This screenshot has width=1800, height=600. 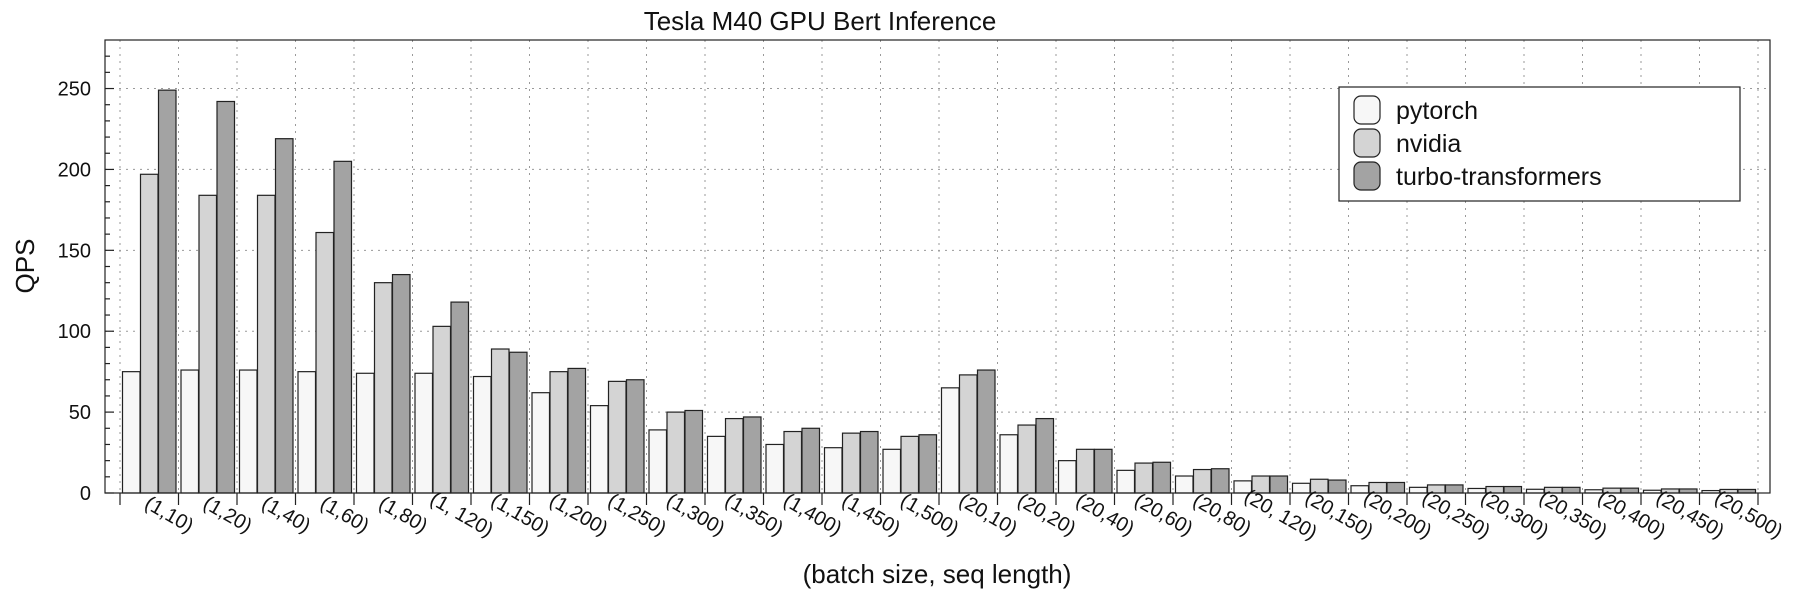 I want to click on y-tick-label: 200, so click(x=74, y=170).